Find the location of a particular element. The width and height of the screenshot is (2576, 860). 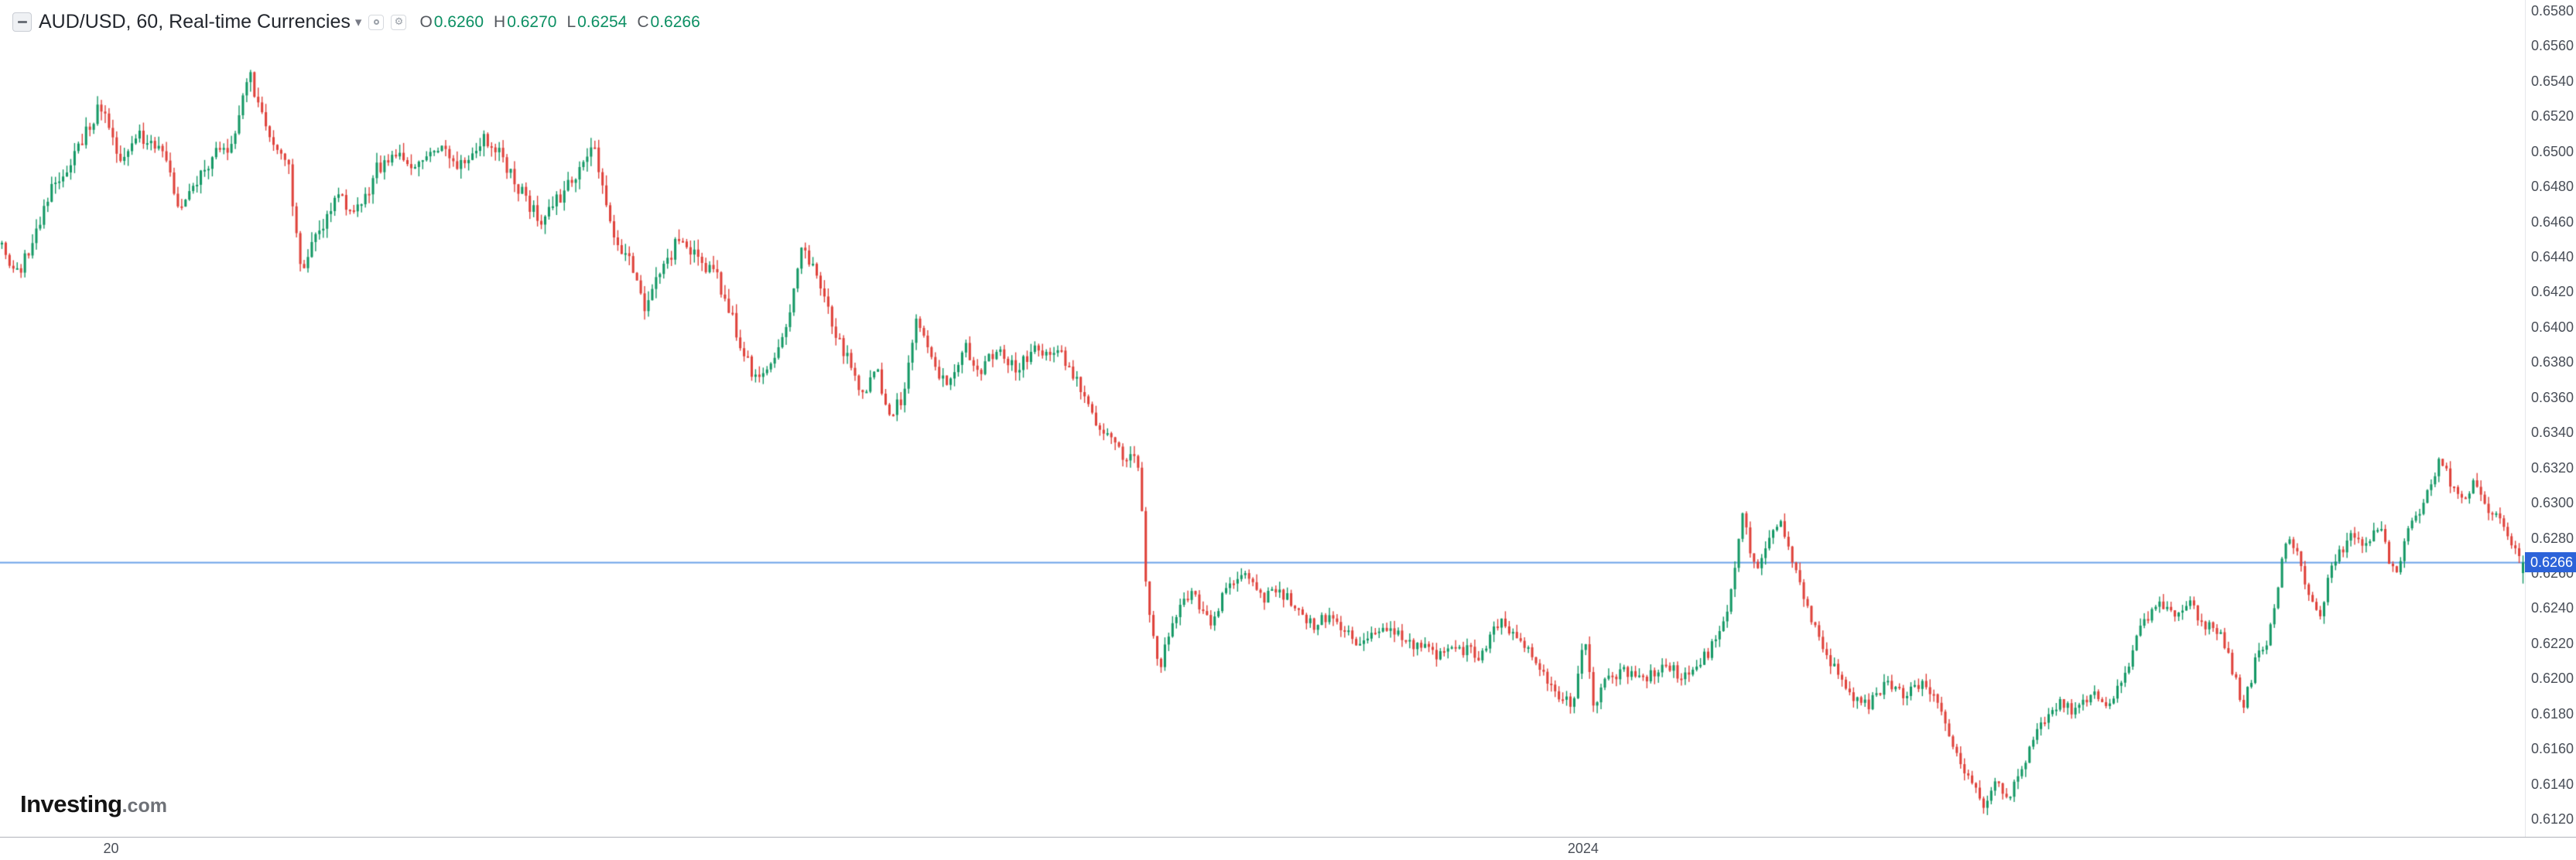

price-axis-label: 0.6580 is located at coordinates (2553, 11).